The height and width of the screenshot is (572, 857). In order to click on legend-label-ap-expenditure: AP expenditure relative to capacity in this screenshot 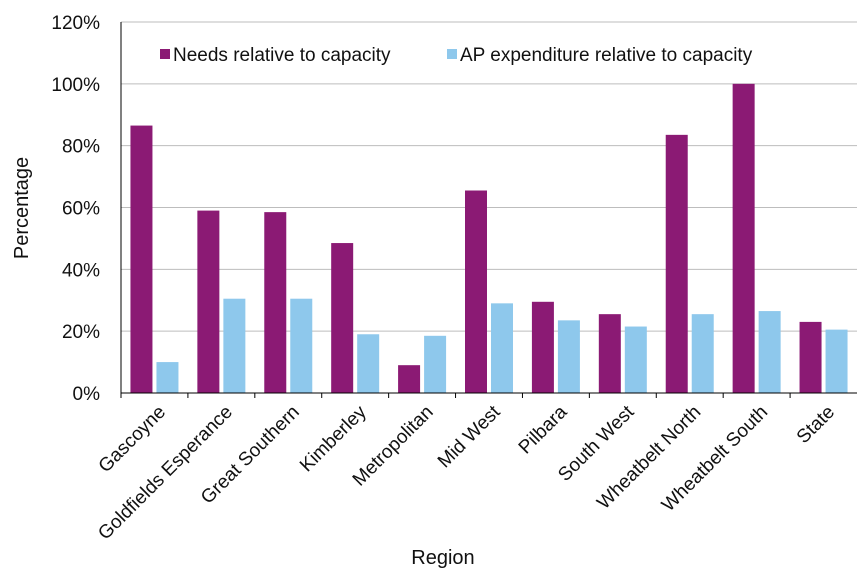, I will do `click(606, 55)`.